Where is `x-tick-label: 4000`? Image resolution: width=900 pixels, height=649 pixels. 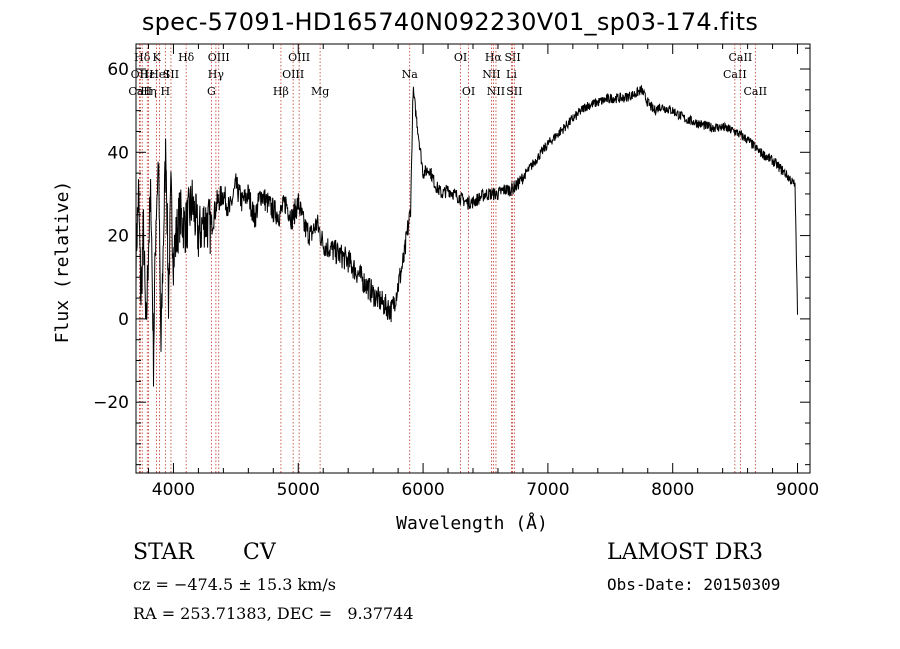 x-tick-label: 4000 is located at coordinates (173, 490).